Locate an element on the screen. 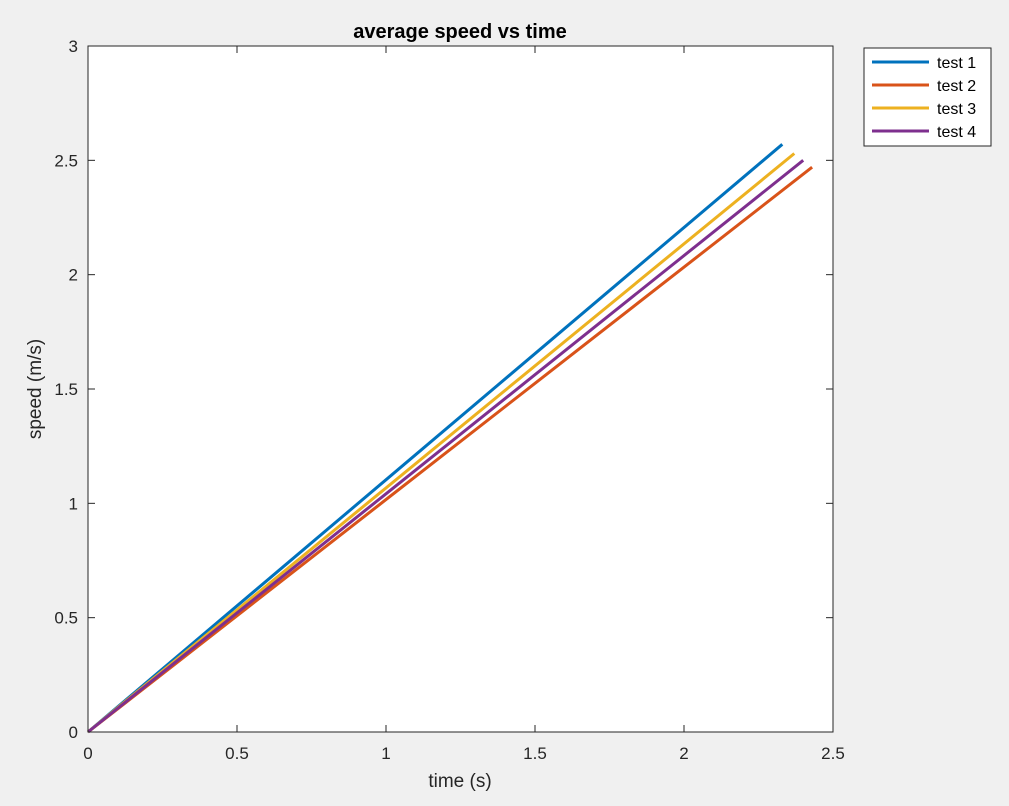 The width and height of the screenshot is (1009, 806). y-tick-label: 1.5 is located at coordinates (66, 389).